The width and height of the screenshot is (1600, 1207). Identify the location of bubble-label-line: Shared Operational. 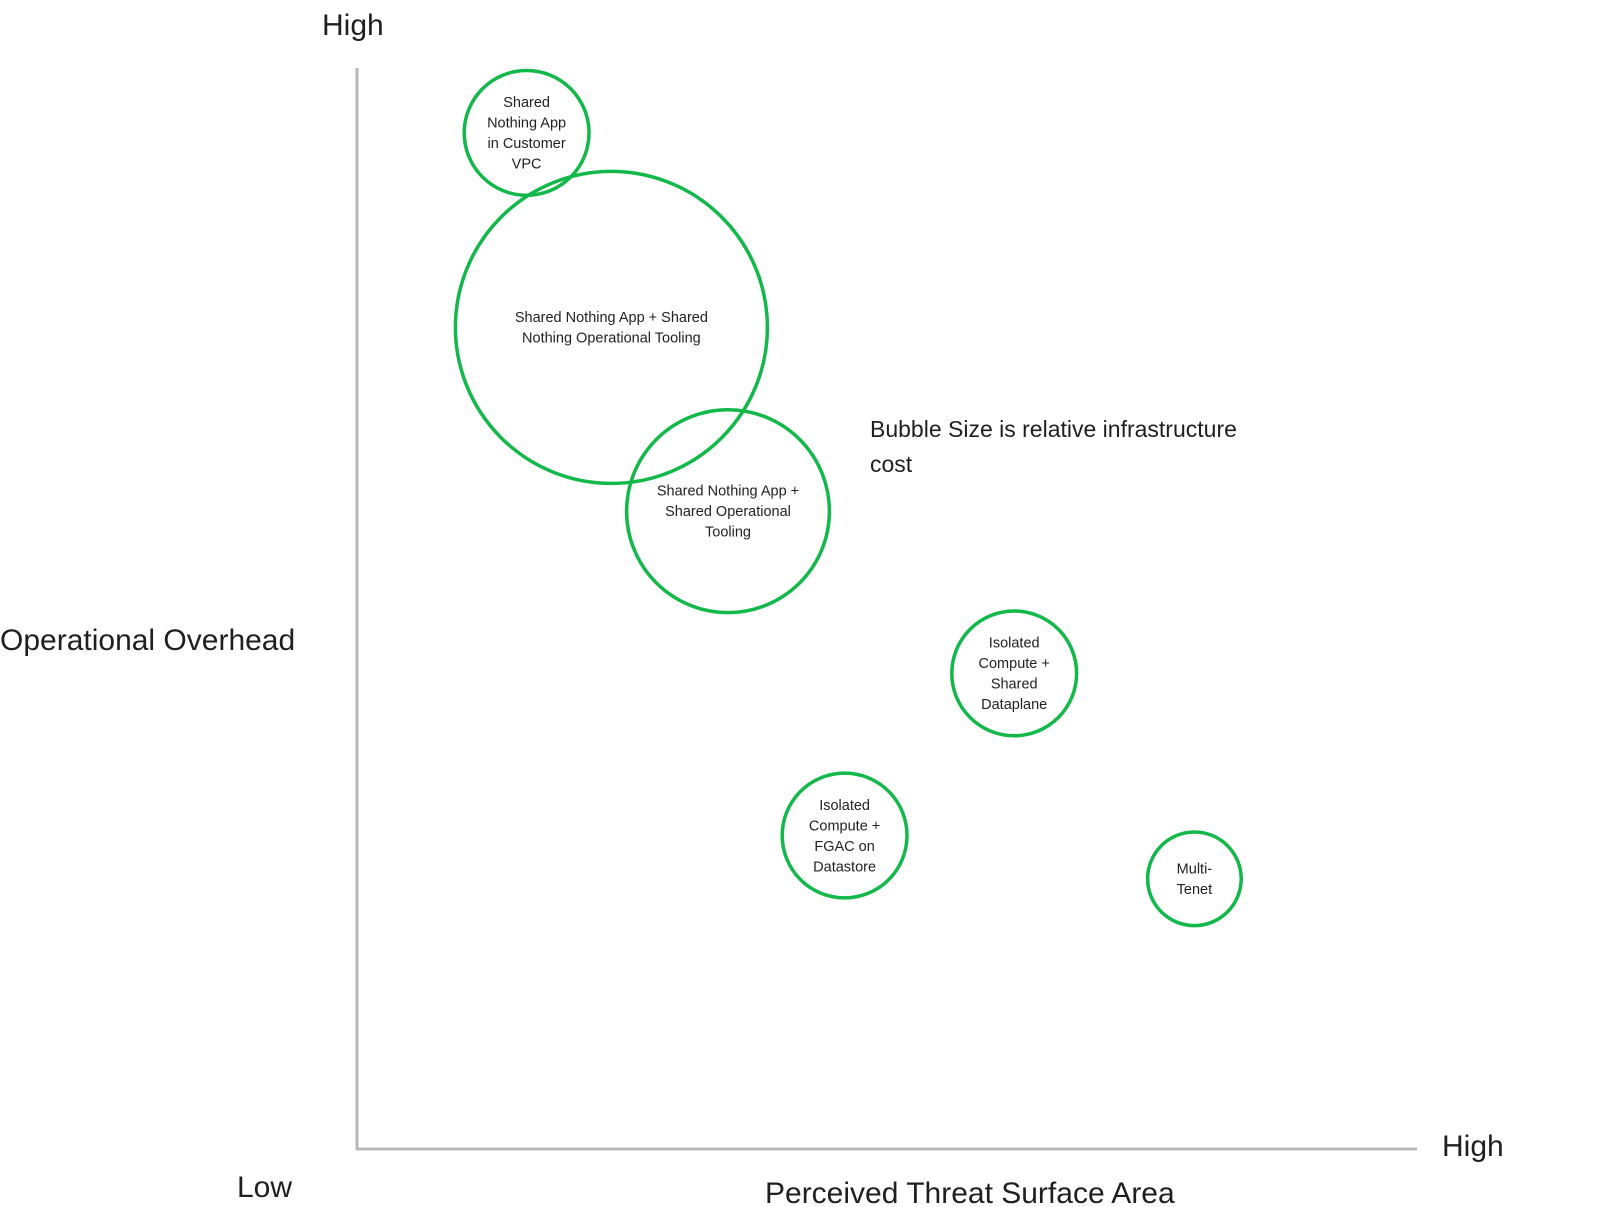
(728, 512).